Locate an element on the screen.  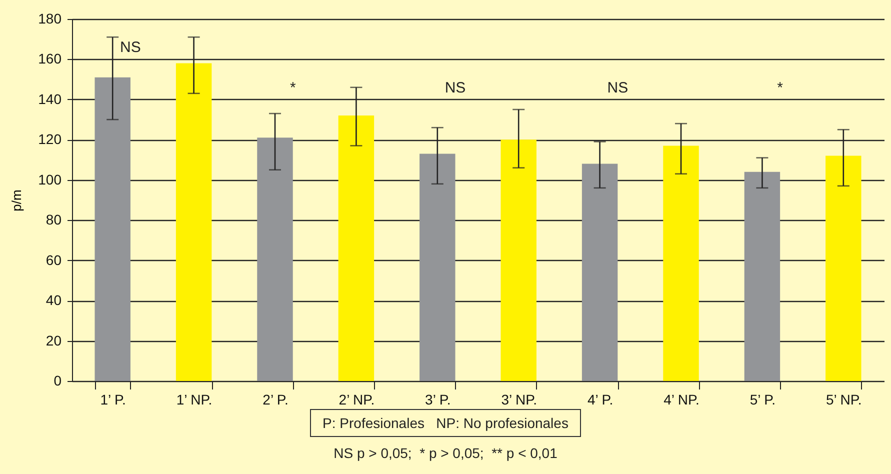
x-tick-label: 4’ NP. is located at coordinates (682, 400).